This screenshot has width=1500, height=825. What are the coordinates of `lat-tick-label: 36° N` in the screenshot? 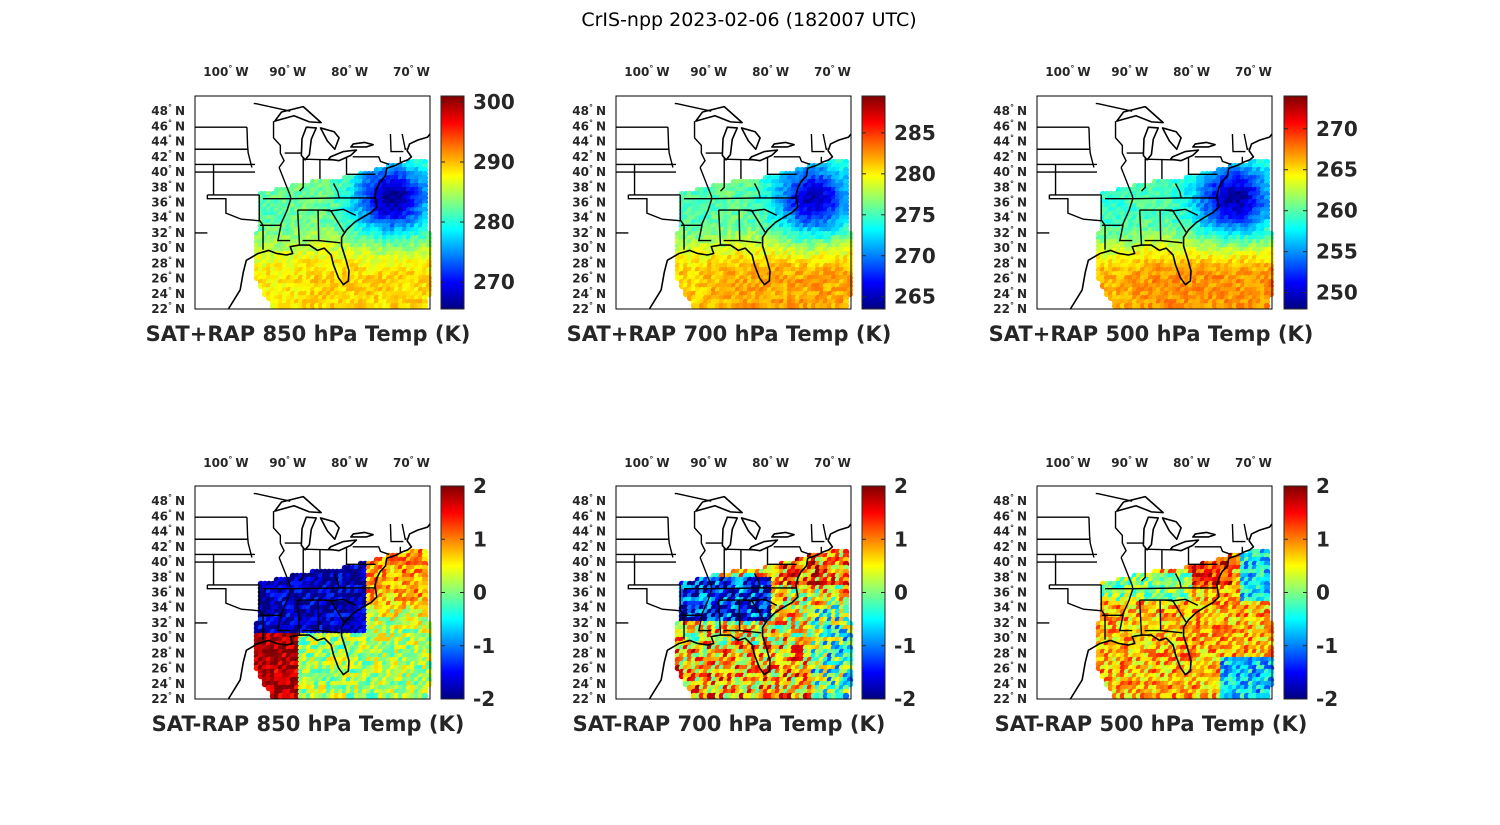 It's located at (1010, 202).